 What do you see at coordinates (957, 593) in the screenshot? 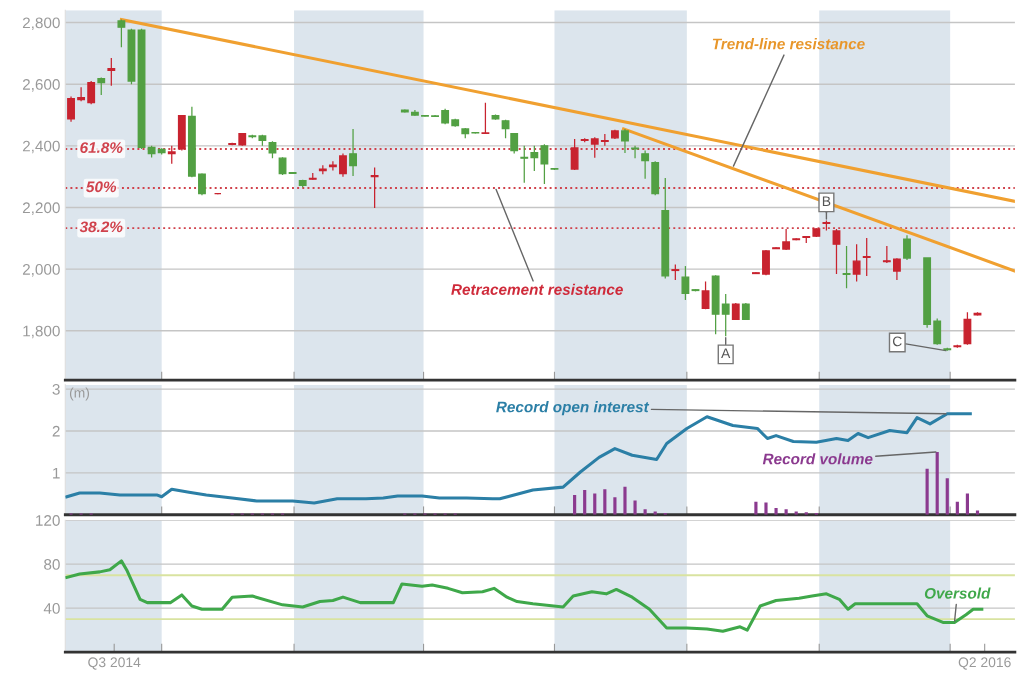
I see `annotation: Oversold` at bounding box center [957, 593].